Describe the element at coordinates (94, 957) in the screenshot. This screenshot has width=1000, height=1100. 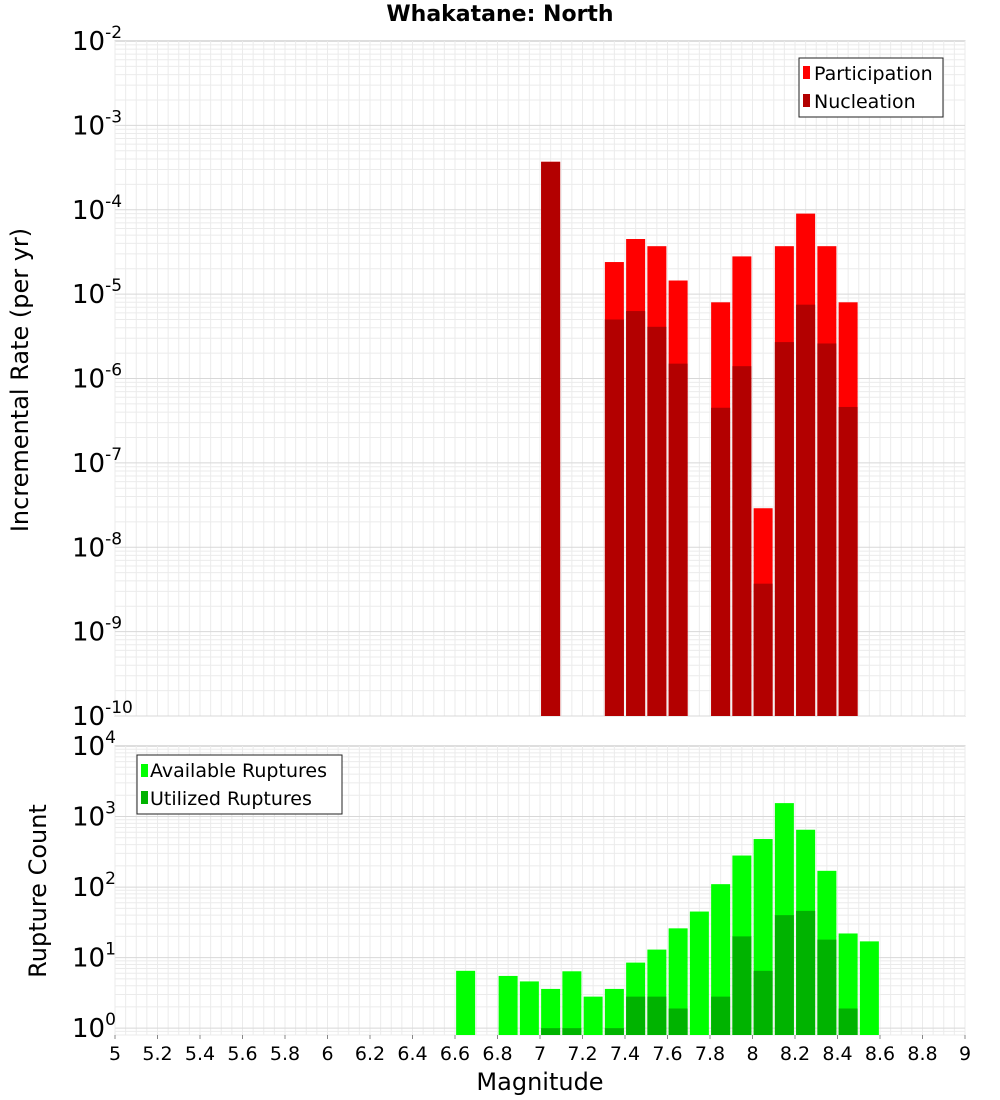
I see `y-tick-label: 10¹` at that location.